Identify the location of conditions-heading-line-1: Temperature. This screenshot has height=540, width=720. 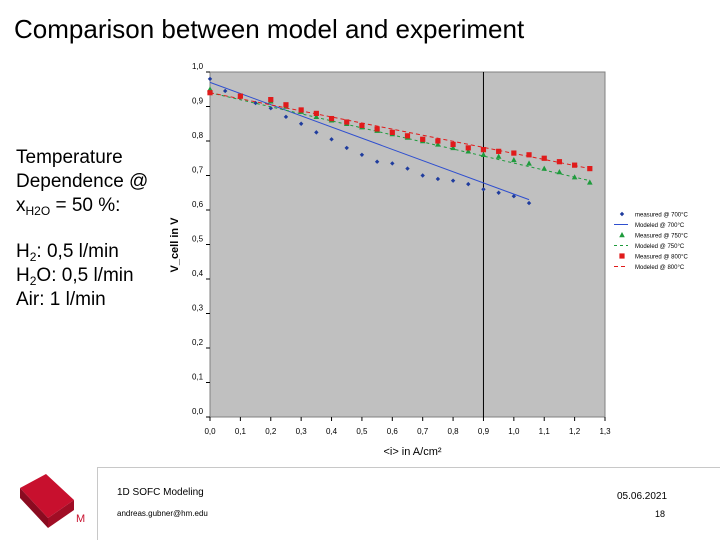
(69, 157).